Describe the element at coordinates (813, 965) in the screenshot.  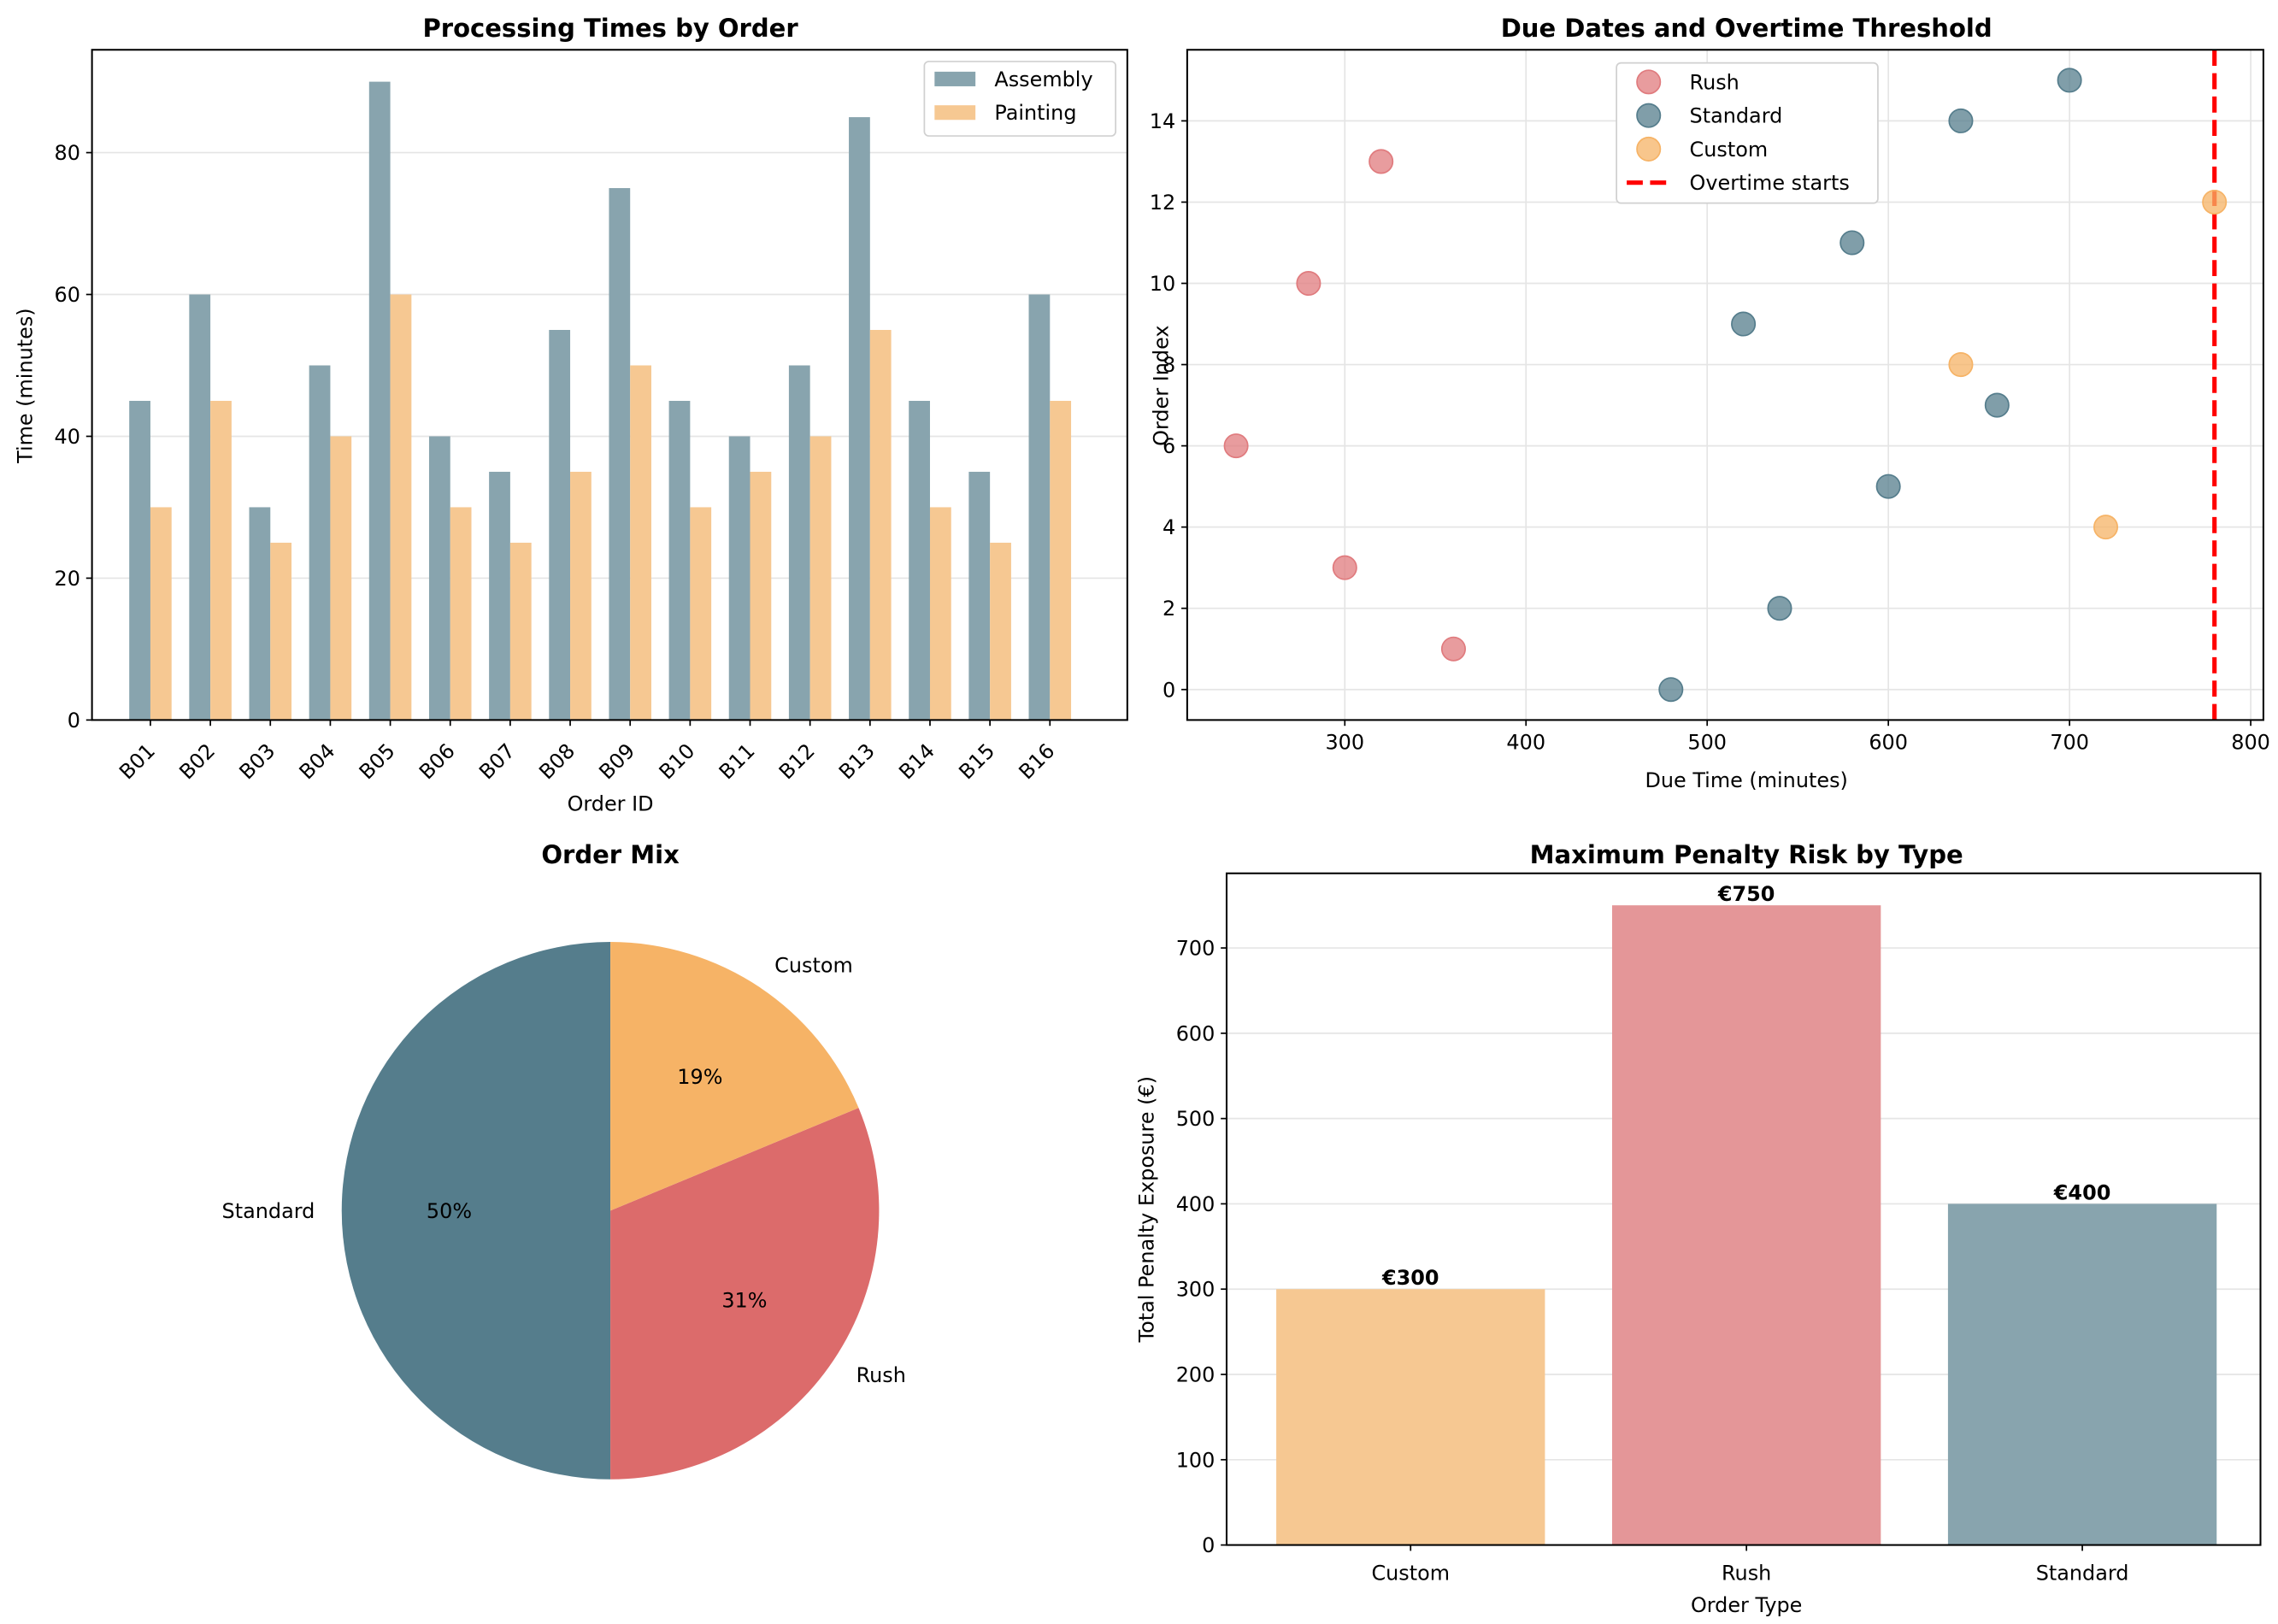
I see `pie-label-custom: Custom` at that location.